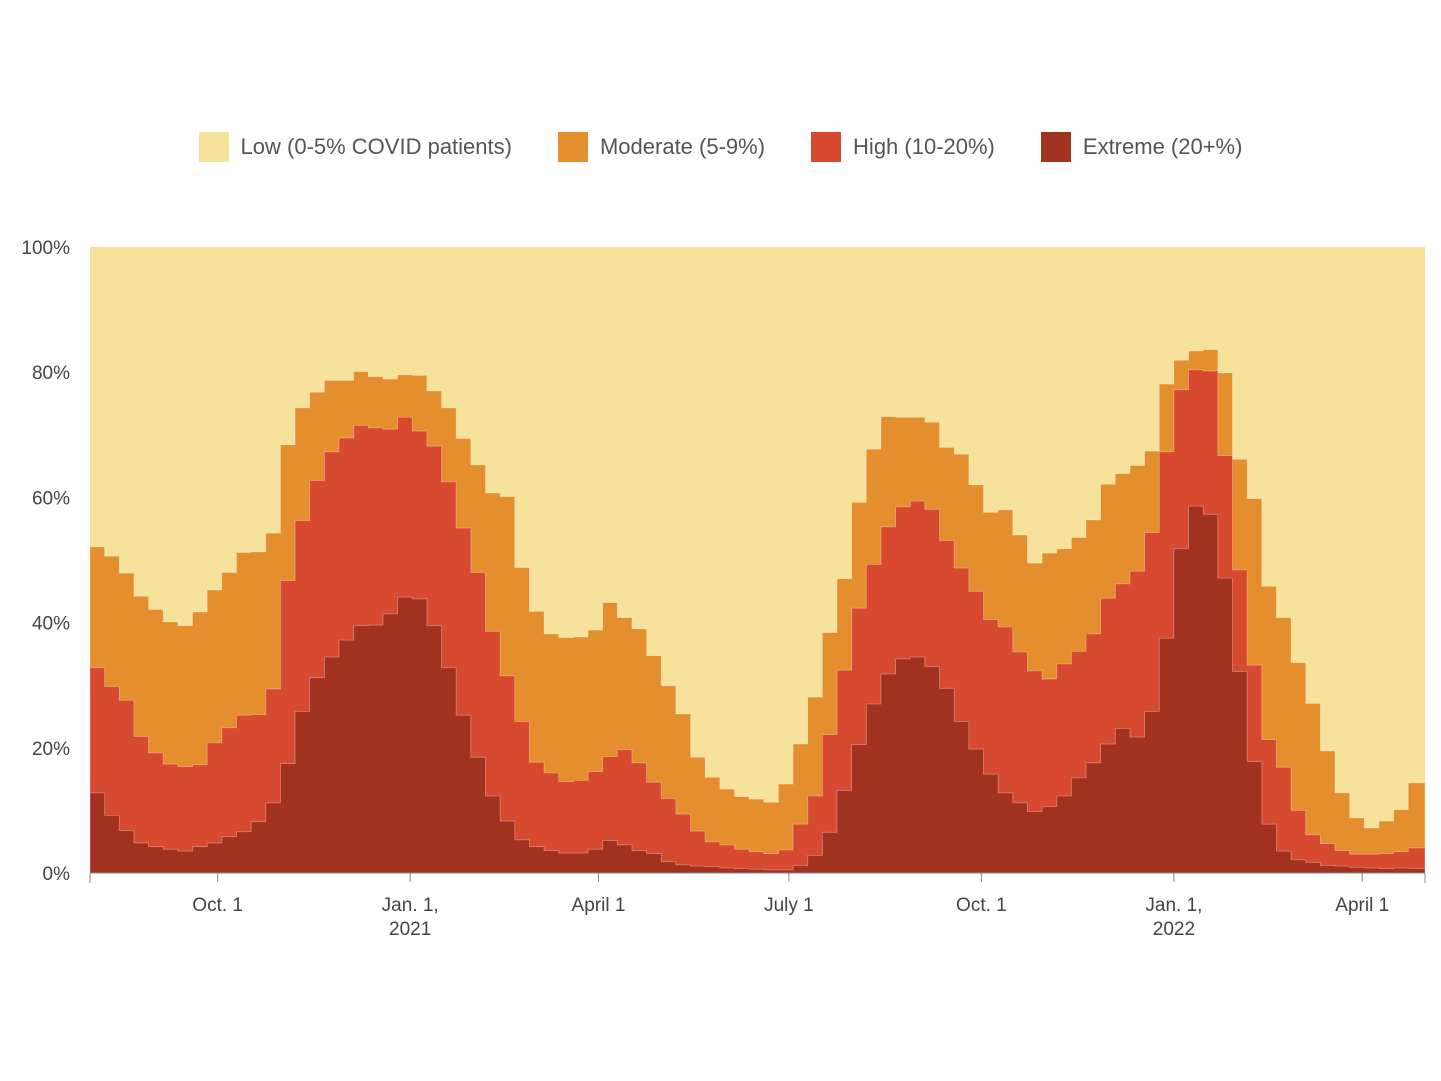 This screenshot has width=1441, height=1081. Describe the element at coordinates (410, 917) in the screenshot. I see `x-tick-label: Jan. 1, 2021` at that location.